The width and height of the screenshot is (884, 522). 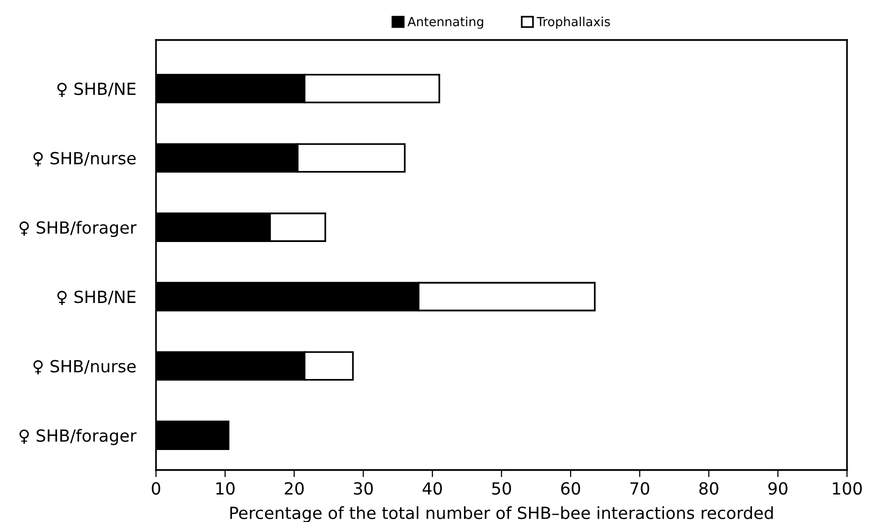 I want to click on x-tick-label: 100, so click(x=847, y=488).